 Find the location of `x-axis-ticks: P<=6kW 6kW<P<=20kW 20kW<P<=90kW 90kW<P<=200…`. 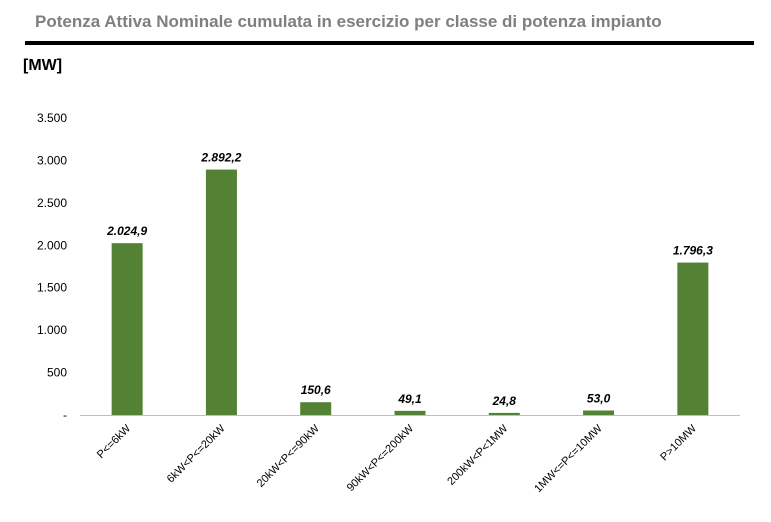

x-axis-ticks: P<=6kW 6kW<P<=20kW 20kW<P<=90kW 90kW<P<=200… is located at coordinates (397, 458).